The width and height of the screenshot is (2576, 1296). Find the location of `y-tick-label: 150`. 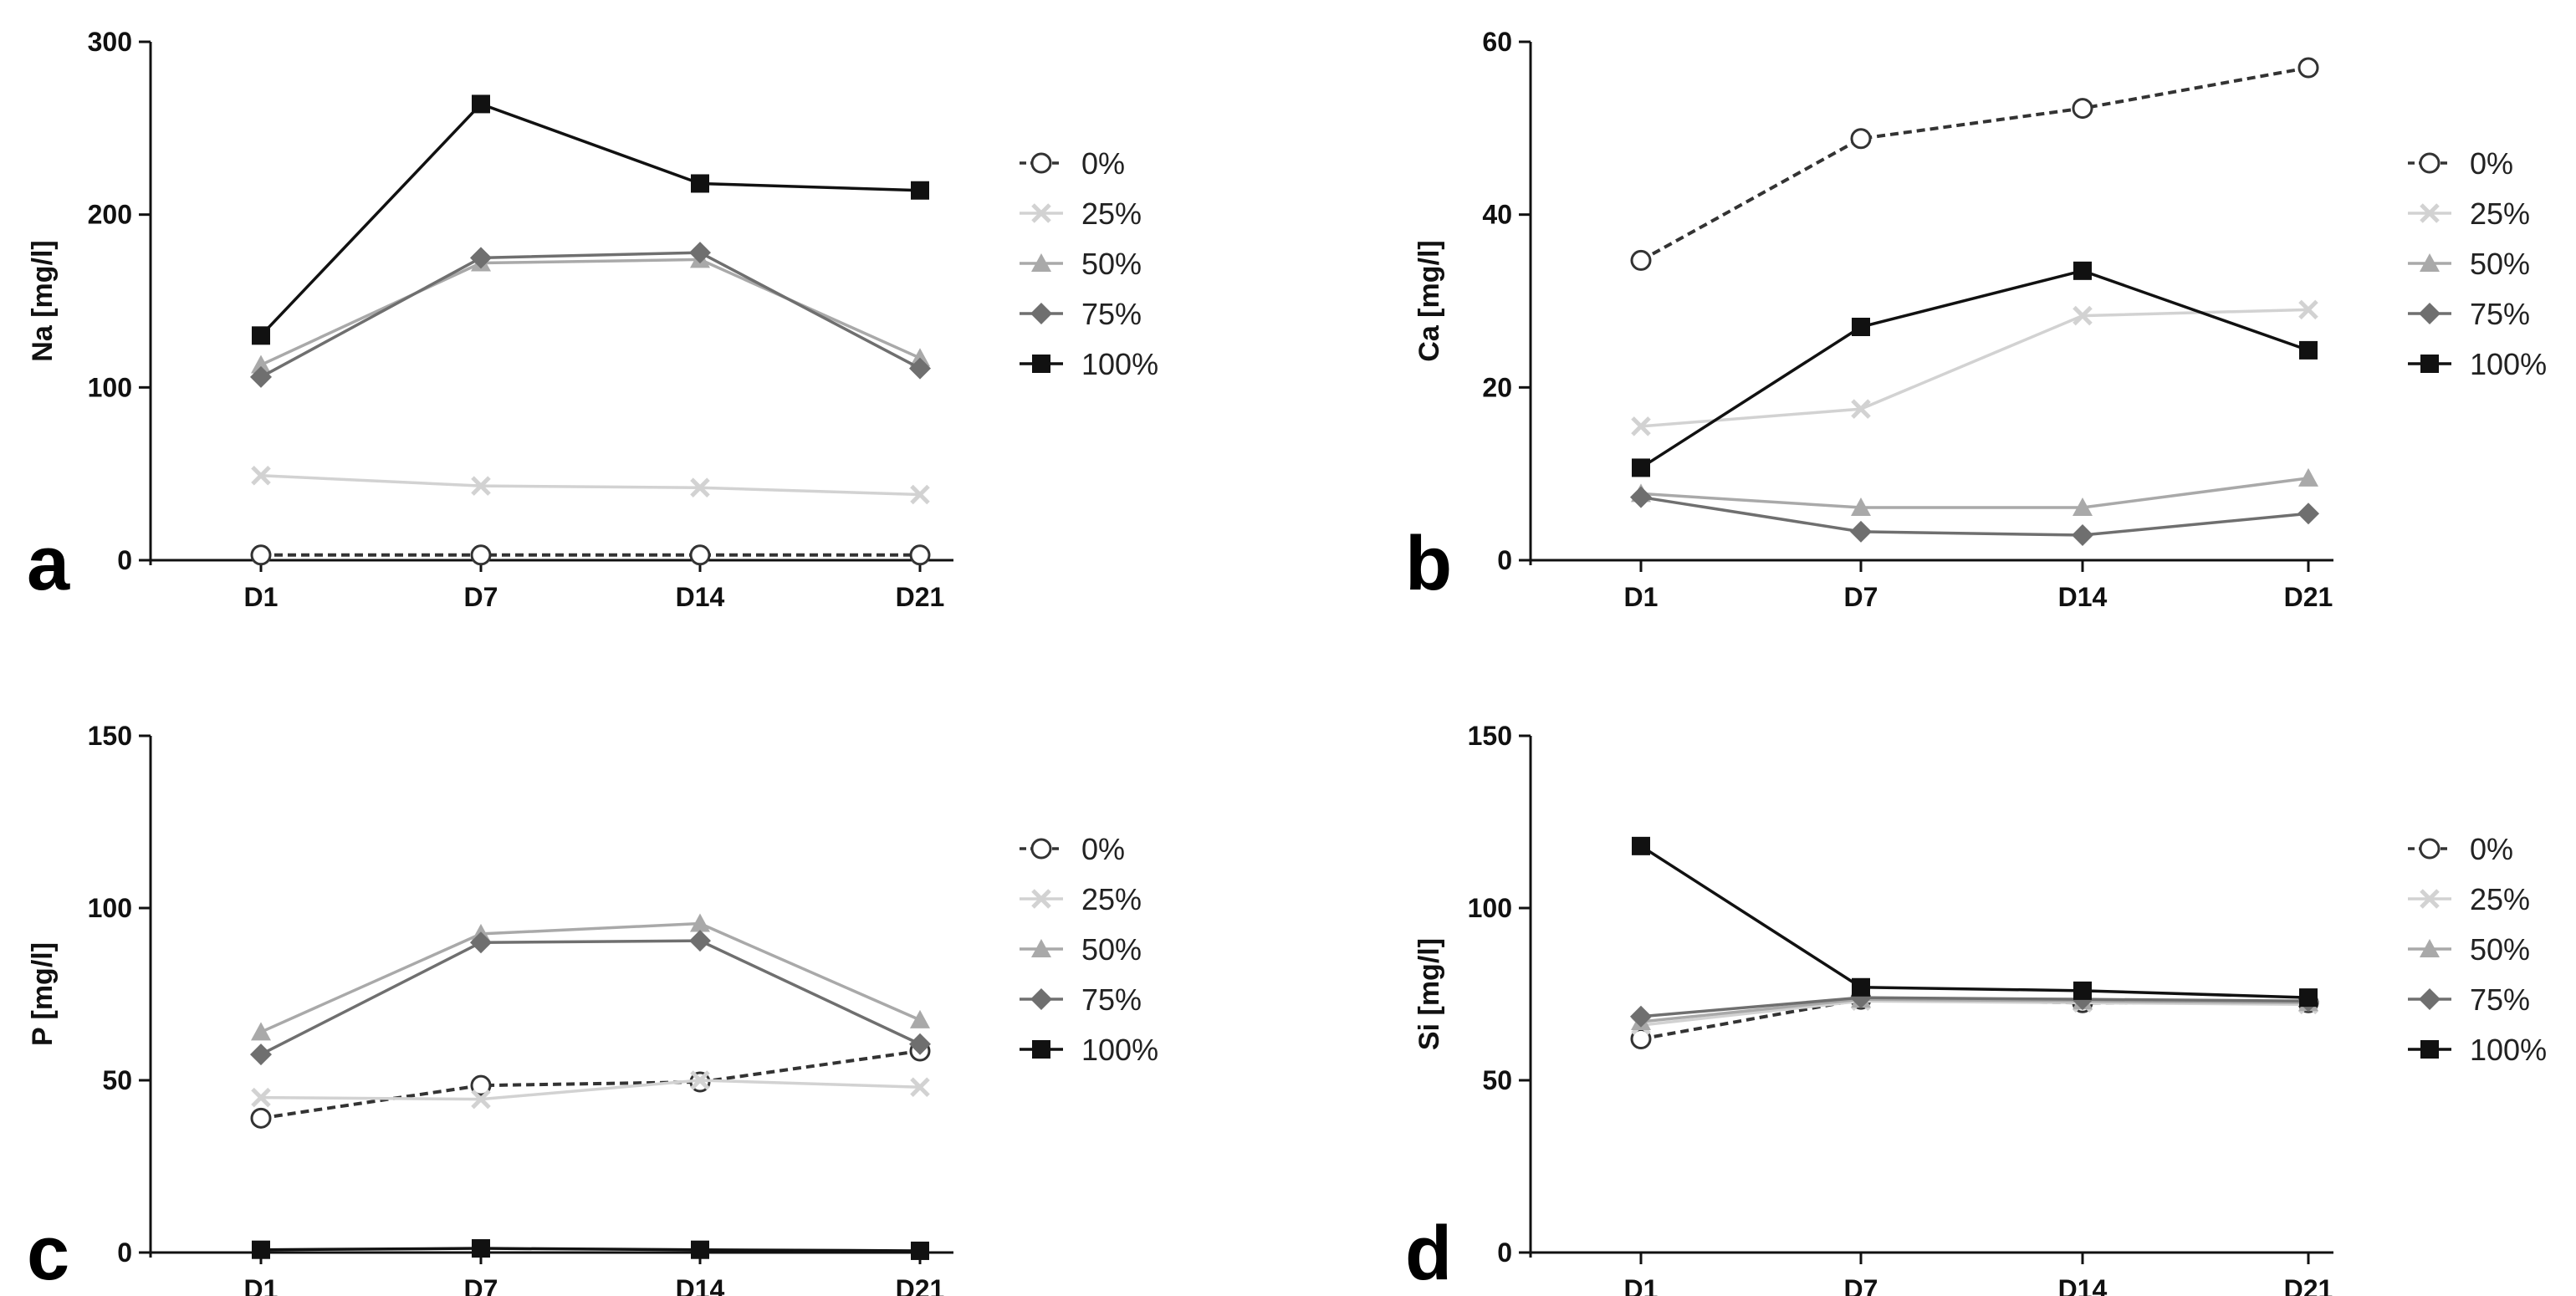

y-tick-label: 150 is located at coordinates (1490, 736).